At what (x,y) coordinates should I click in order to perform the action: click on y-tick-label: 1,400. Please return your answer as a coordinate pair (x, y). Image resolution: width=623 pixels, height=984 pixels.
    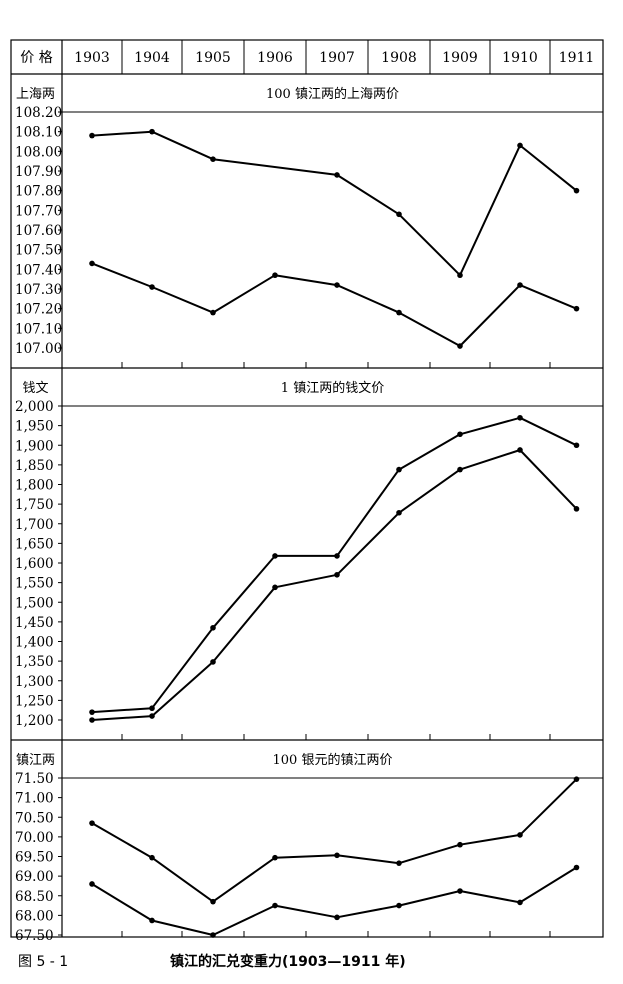
    Looking at the image, I should click on (34, 643).